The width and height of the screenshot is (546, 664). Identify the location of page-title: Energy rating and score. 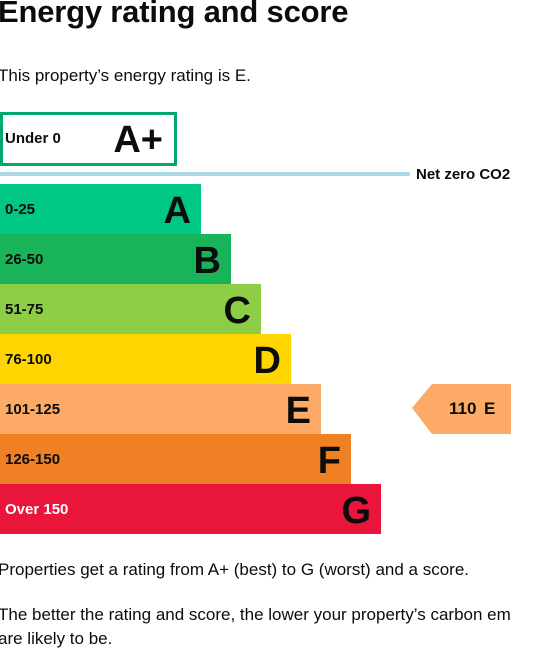
(174, 14).